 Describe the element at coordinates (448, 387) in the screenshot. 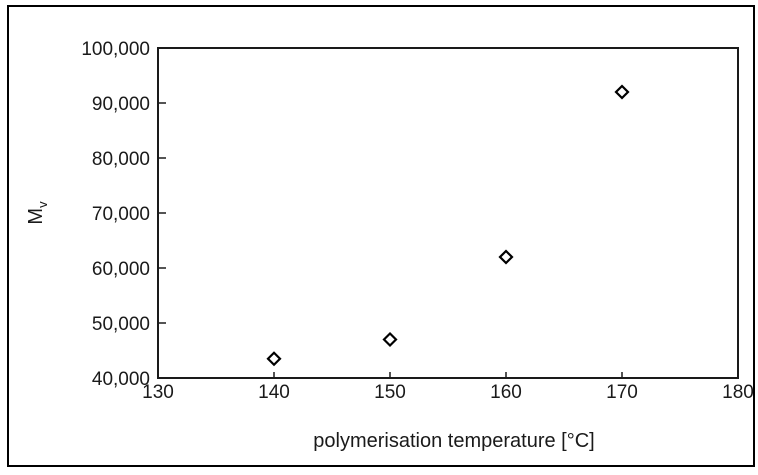

I see `x-axis-ticks: 130 140 150 160 170 180` at that location.